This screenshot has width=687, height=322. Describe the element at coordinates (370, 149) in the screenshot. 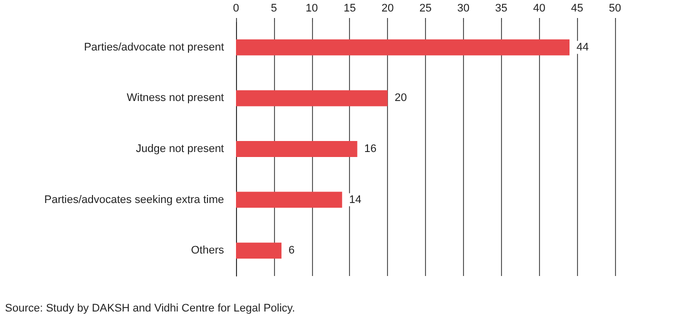

I see `data-label: 16` at that location.